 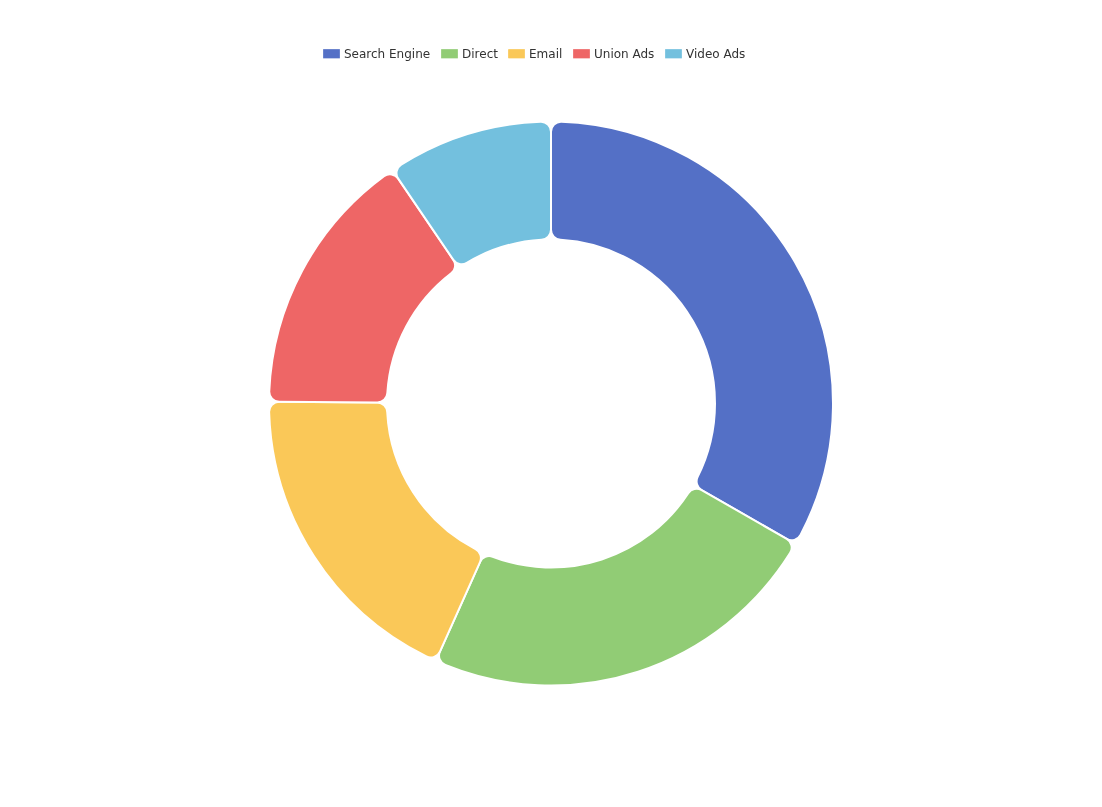 What do you see at coordinates (624, 53) in the screenshot?
I see `legend-label: Union Ads` at bounding box center [624, 53].